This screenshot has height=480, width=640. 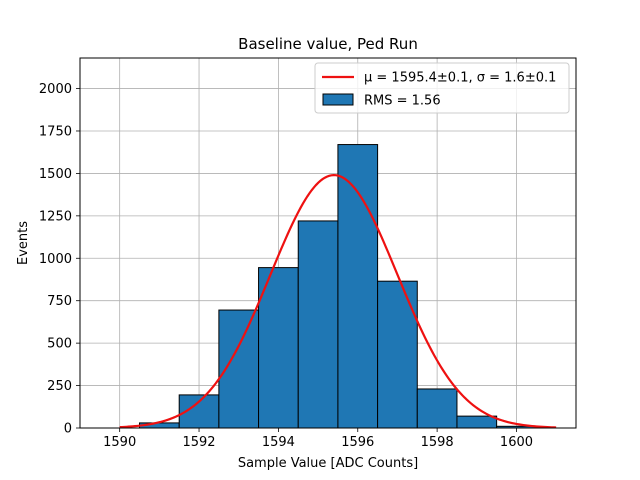 I want to click on x-axis-ticks: 1590 1592 1594 1596 1598 1600, so click(x=318, y=439).